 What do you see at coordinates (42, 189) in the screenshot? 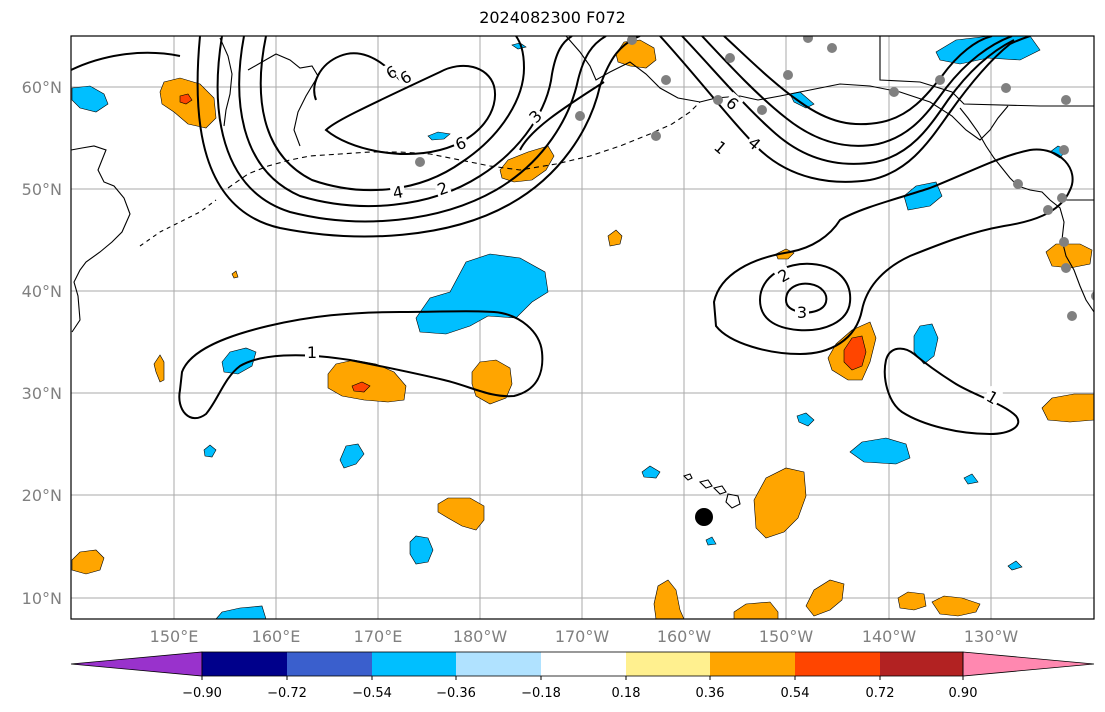
I see `latitude-label: 50°N` at bounding box center [42, 189].